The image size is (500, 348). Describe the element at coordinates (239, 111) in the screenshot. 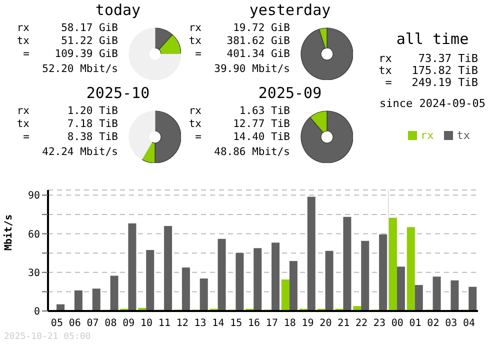

I see `text: rx 1.63 TiB` at that location.